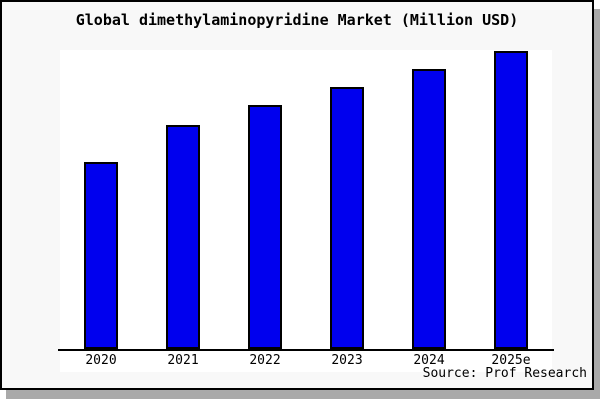  I want to click on x-tick-label-2025e: 2025e, so click(511, 360).